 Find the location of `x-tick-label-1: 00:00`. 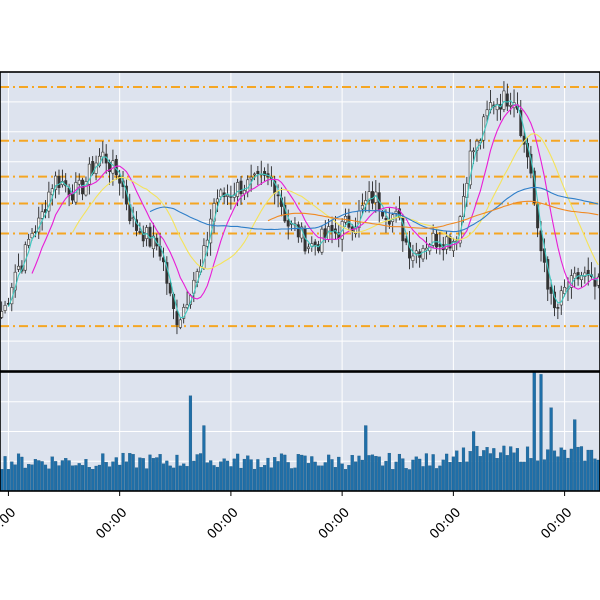

x-tick-label-1: 00:00 is located at coordinates (111, 523).